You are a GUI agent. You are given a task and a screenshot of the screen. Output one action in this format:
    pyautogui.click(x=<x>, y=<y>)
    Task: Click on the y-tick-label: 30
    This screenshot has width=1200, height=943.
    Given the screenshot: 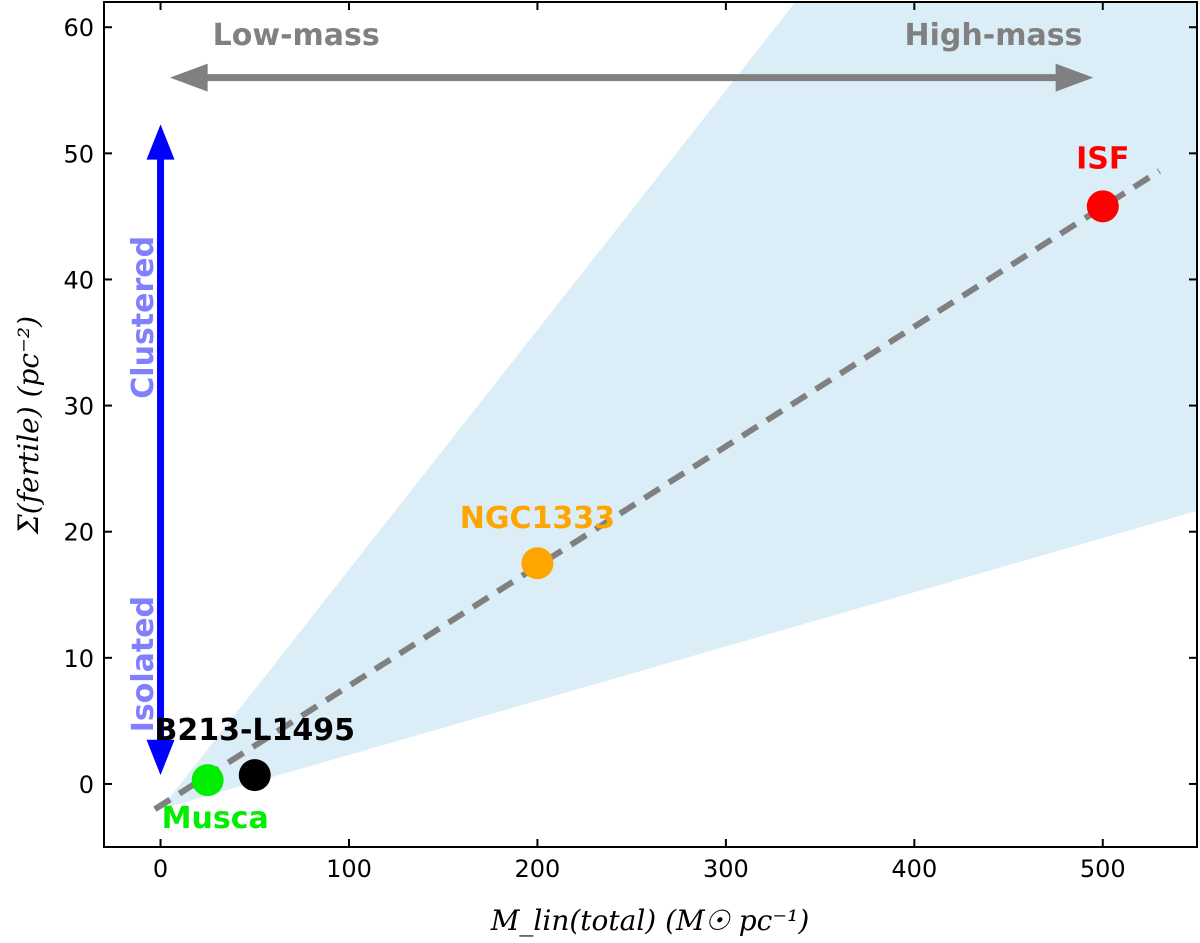 What is the action you would take?
    pyautogui.click(x=78, y=407)
    